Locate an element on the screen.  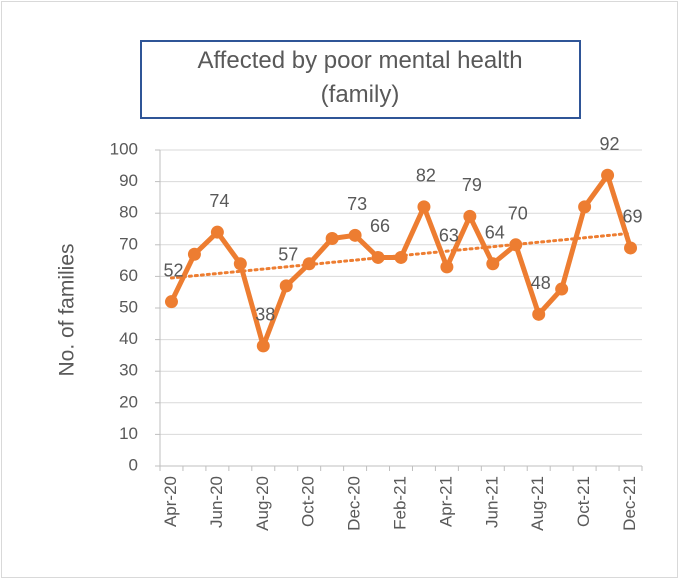
x-tick-label: Jun-20 is located at coordinates (216, 502).